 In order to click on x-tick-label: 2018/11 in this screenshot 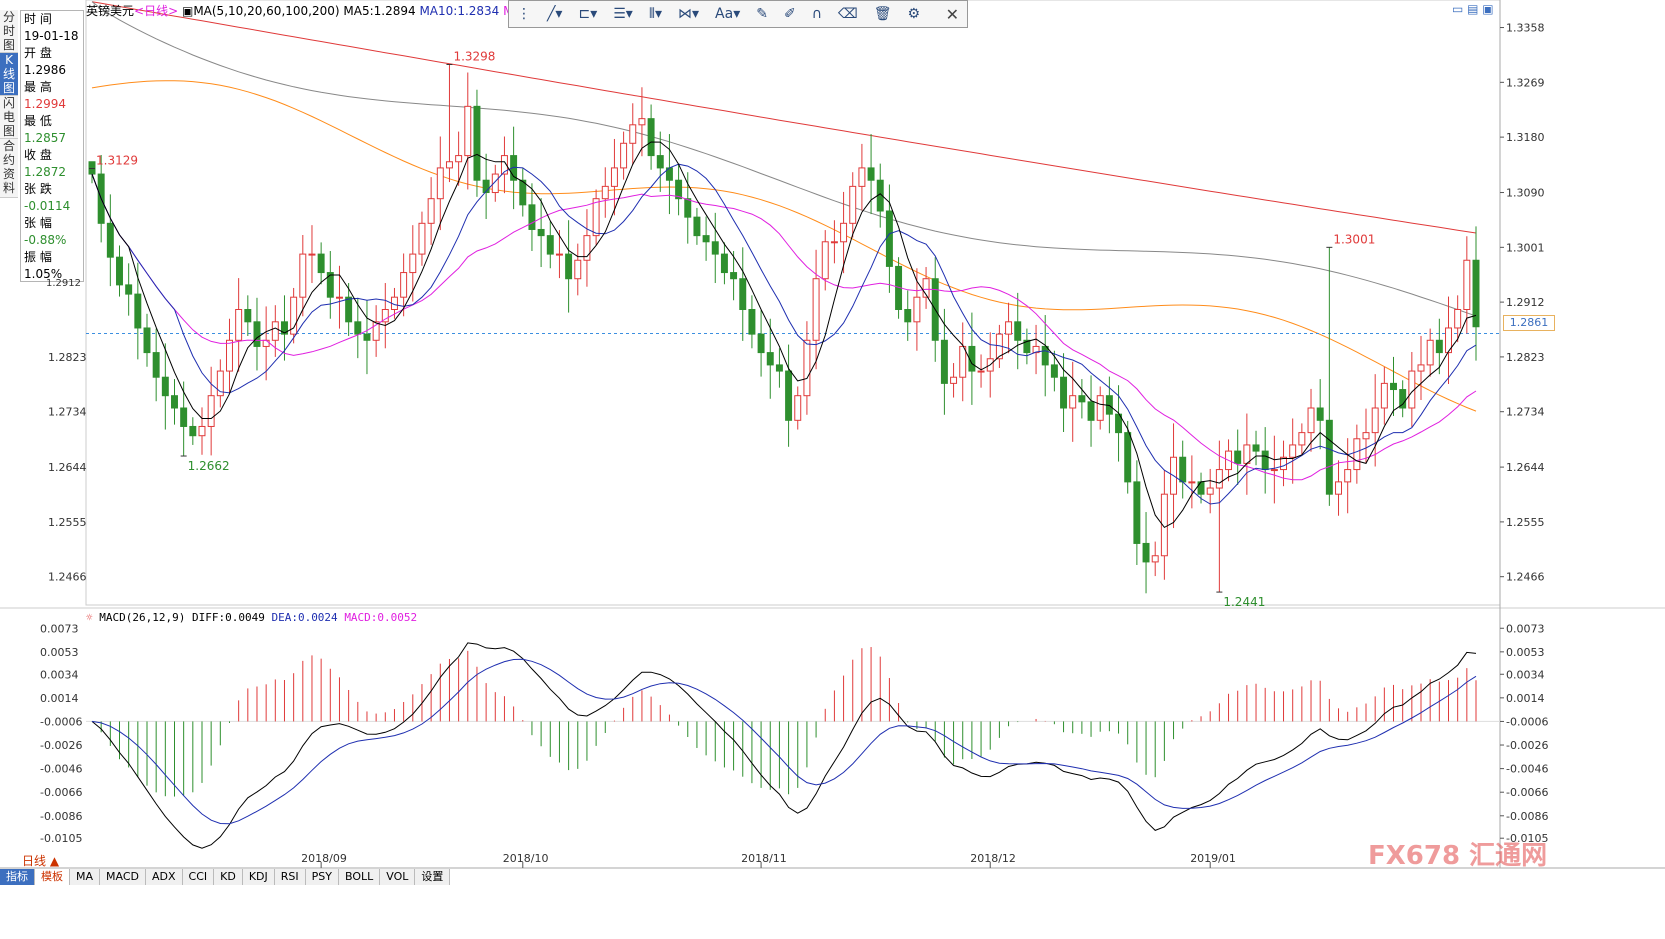, I will do `click(764, 858)`.